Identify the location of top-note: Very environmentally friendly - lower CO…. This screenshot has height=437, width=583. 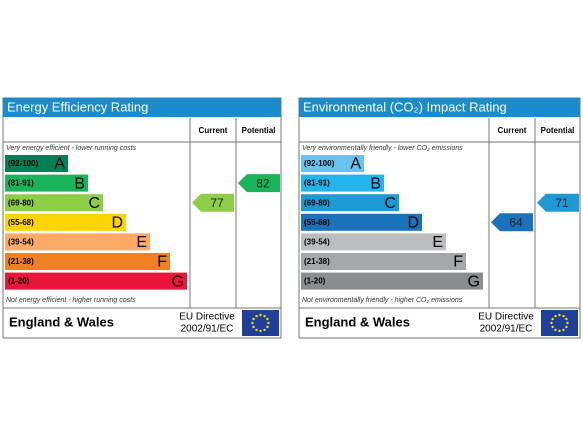
(382, 148).